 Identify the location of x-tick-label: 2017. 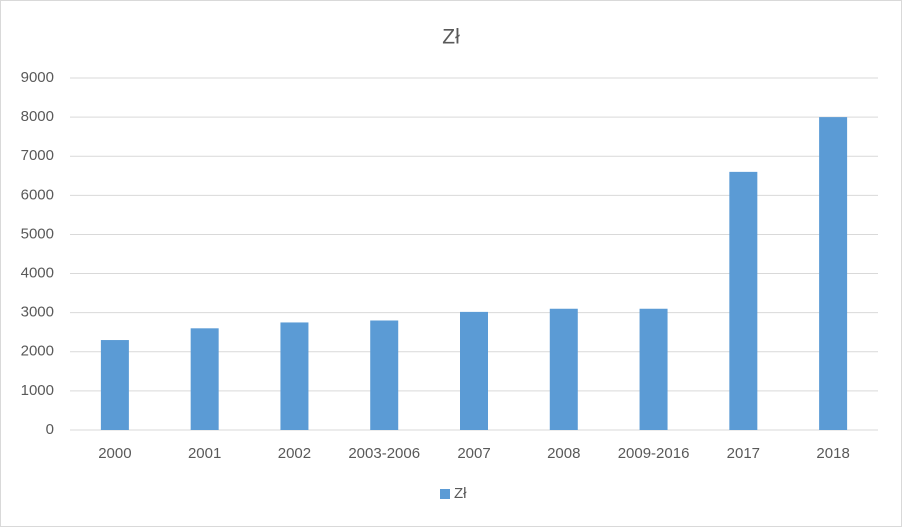
(743, 453).